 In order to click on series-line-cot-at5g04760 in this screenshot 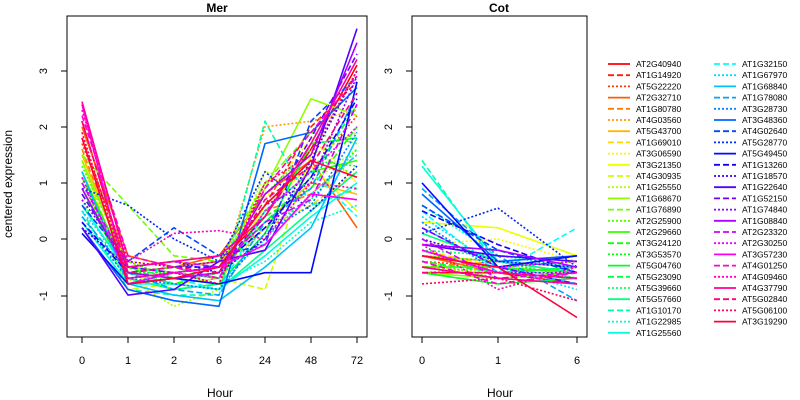, I will do `click(499, 278)`.